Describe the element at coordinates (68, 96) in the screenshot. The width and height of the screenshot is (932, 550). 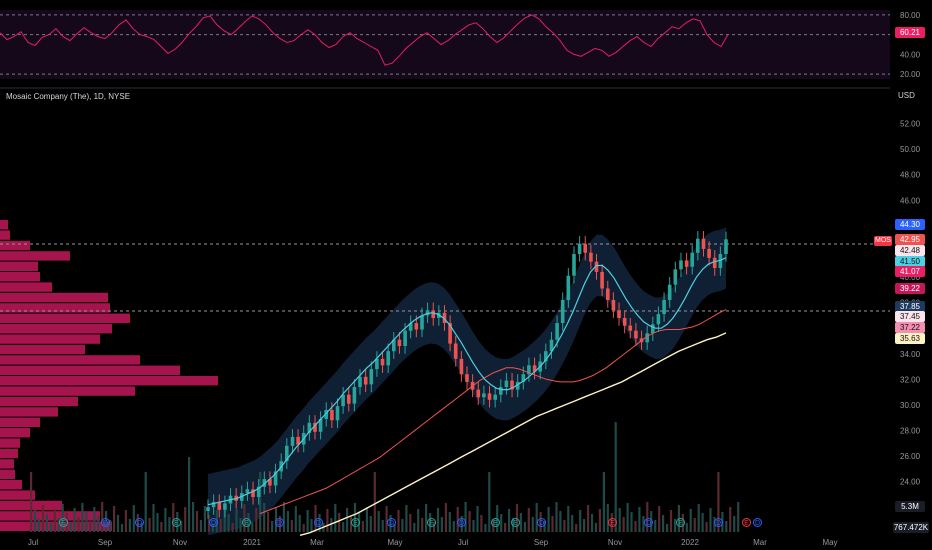
I see `chart-title: Mosaic Company (The), 1D, NYSE` at that location.